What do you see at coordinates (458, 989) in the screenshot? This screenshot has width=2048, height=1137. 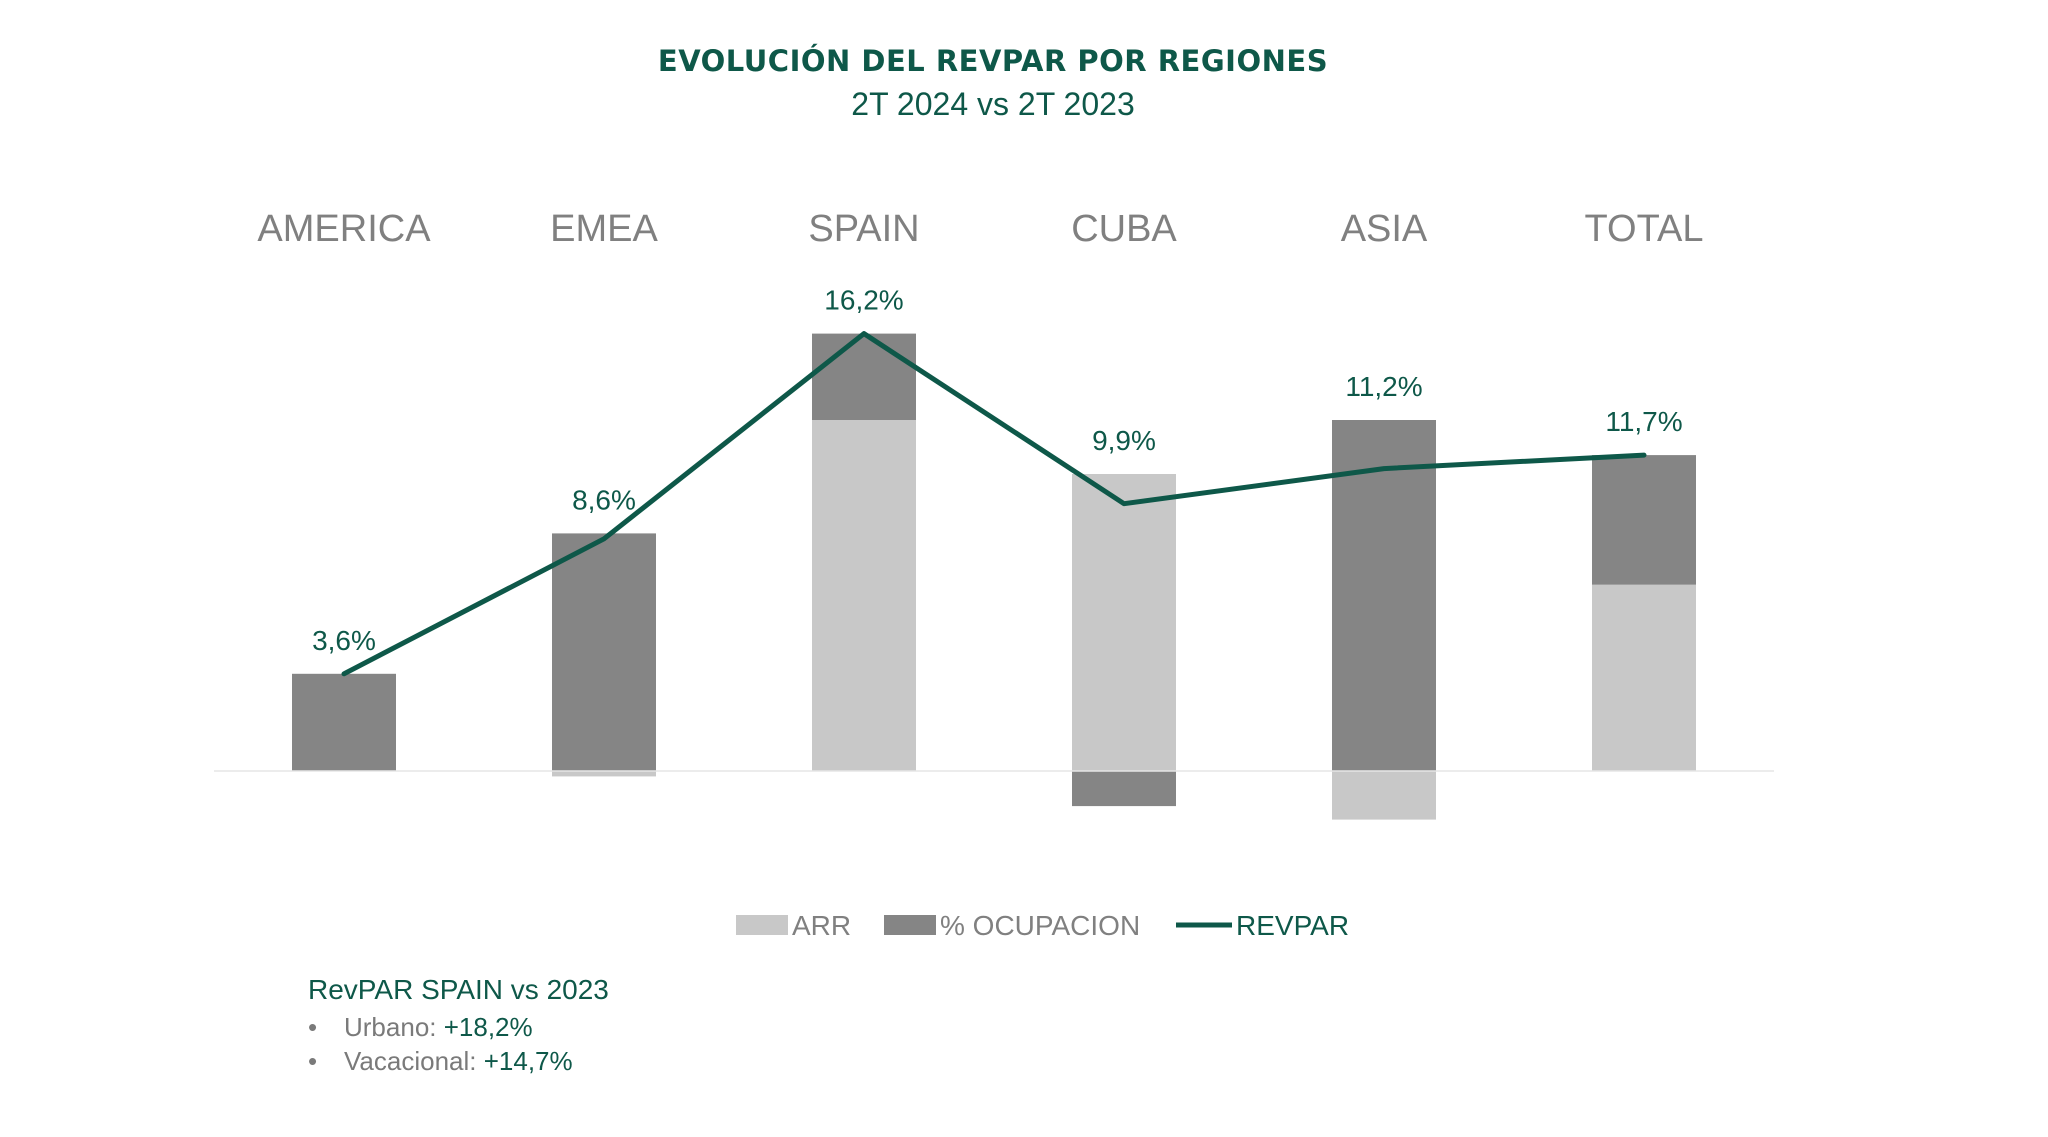 I see `notes-heading: RevPAR SPAIN vs 2023` at bounding box center [458, 989].